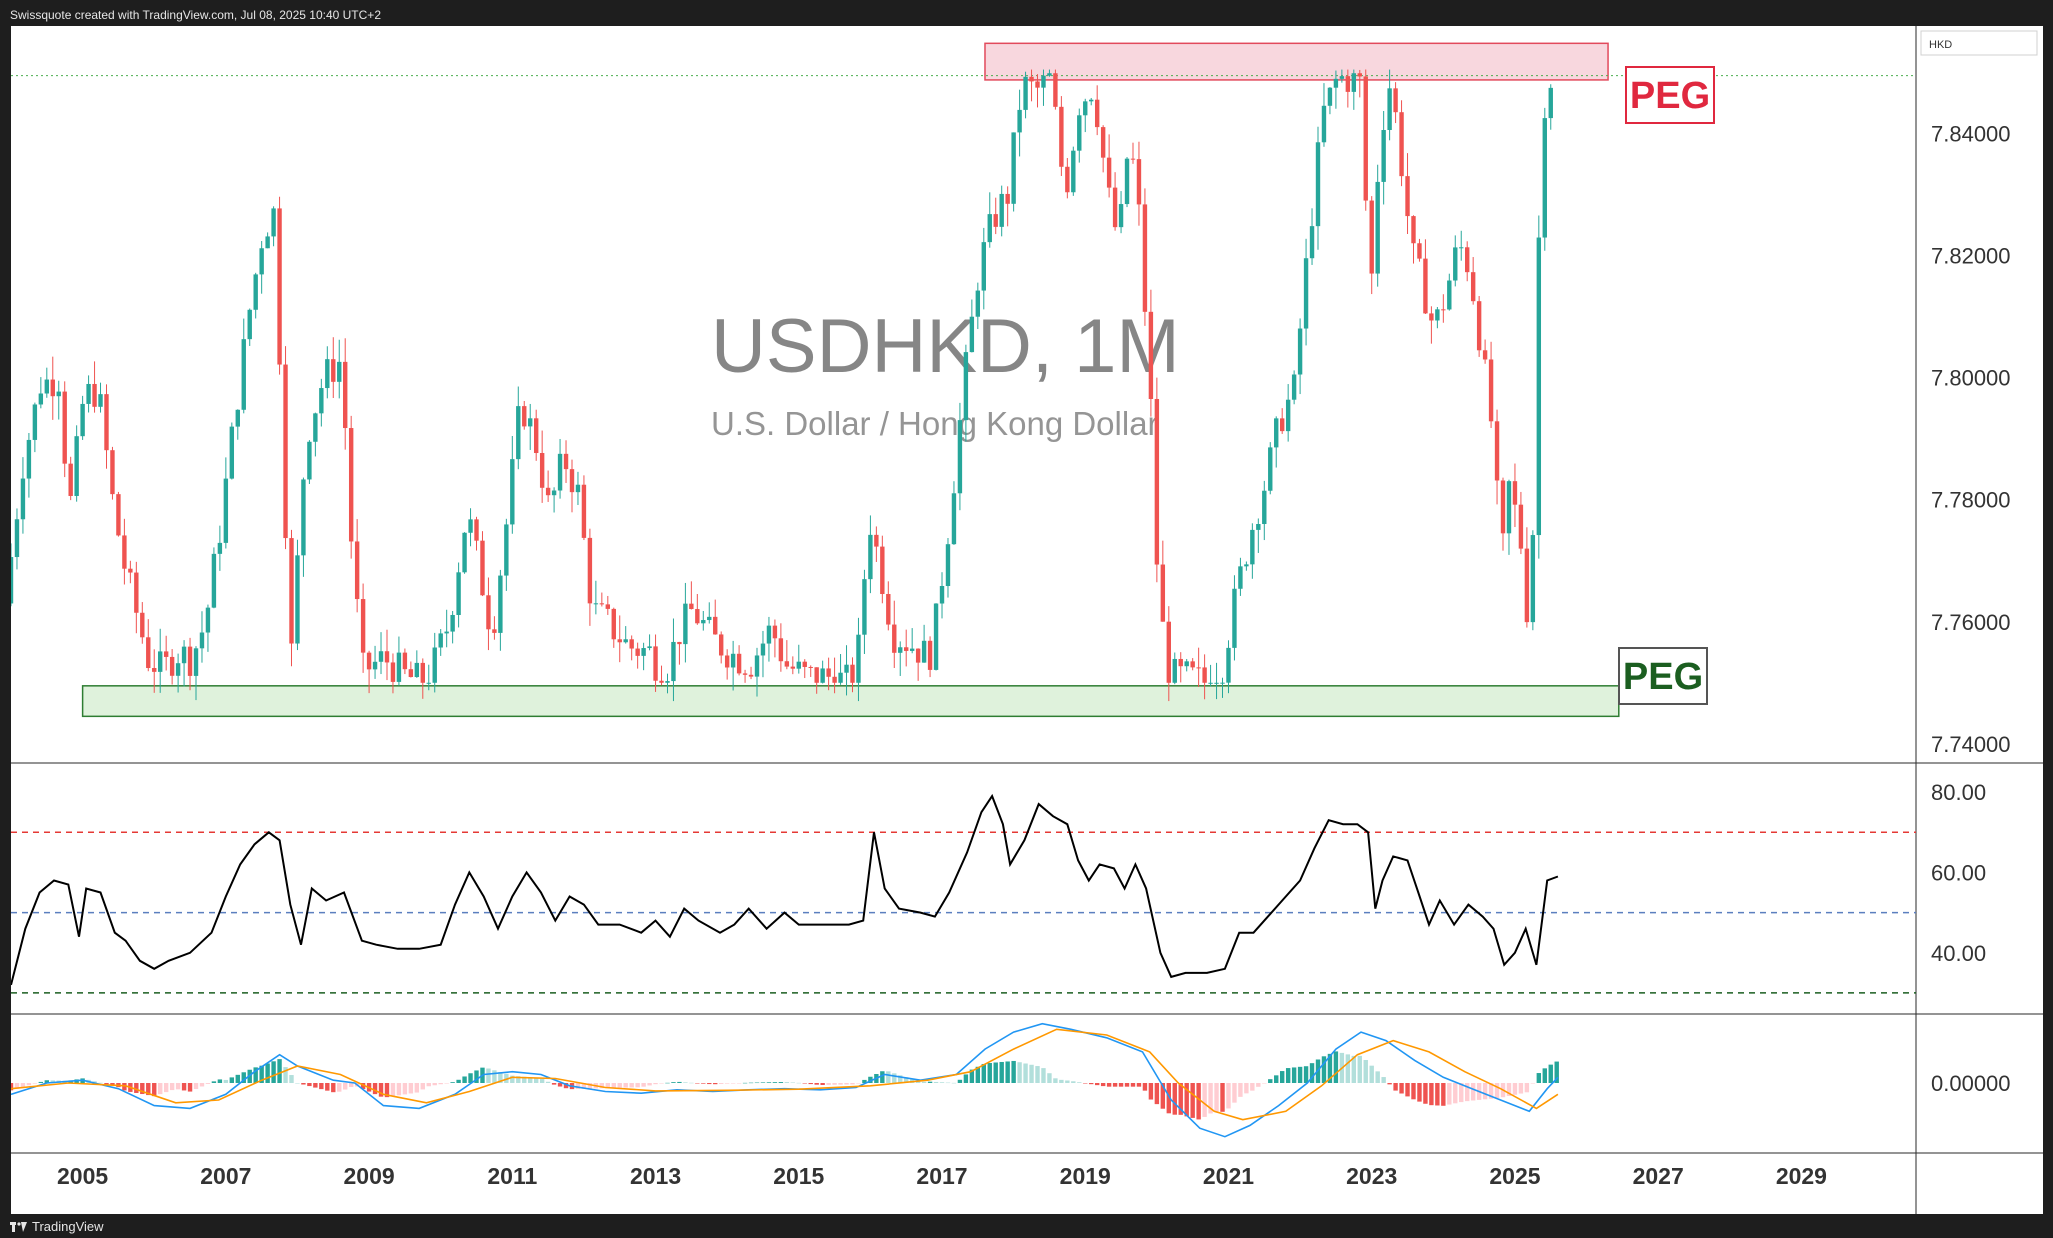 The width and height of the screenshot is (2053, 1238). Describe the element at coordinates (941, 1176) in the screenshot. I see `time-tick-label: 2017` at that location.